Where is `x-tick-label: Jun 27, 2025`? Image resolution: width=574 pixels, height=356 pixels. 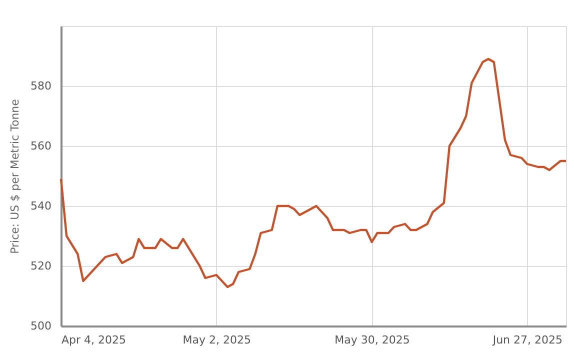 x-tick-label: Jun 27, 2025 is located at coordinates (527, 340).